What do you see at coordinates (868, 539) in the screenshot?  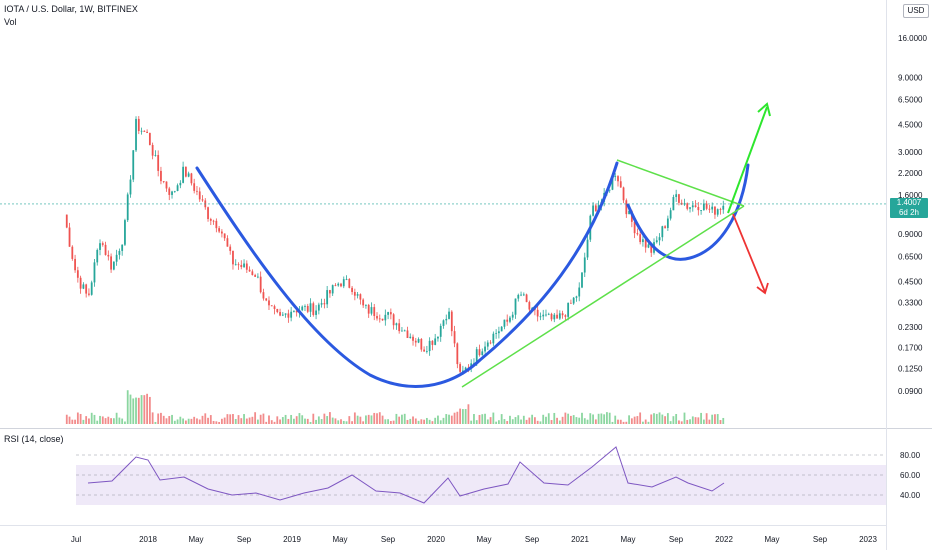 I see `time-tick-label: 2023` at bounding box center [868, 539].